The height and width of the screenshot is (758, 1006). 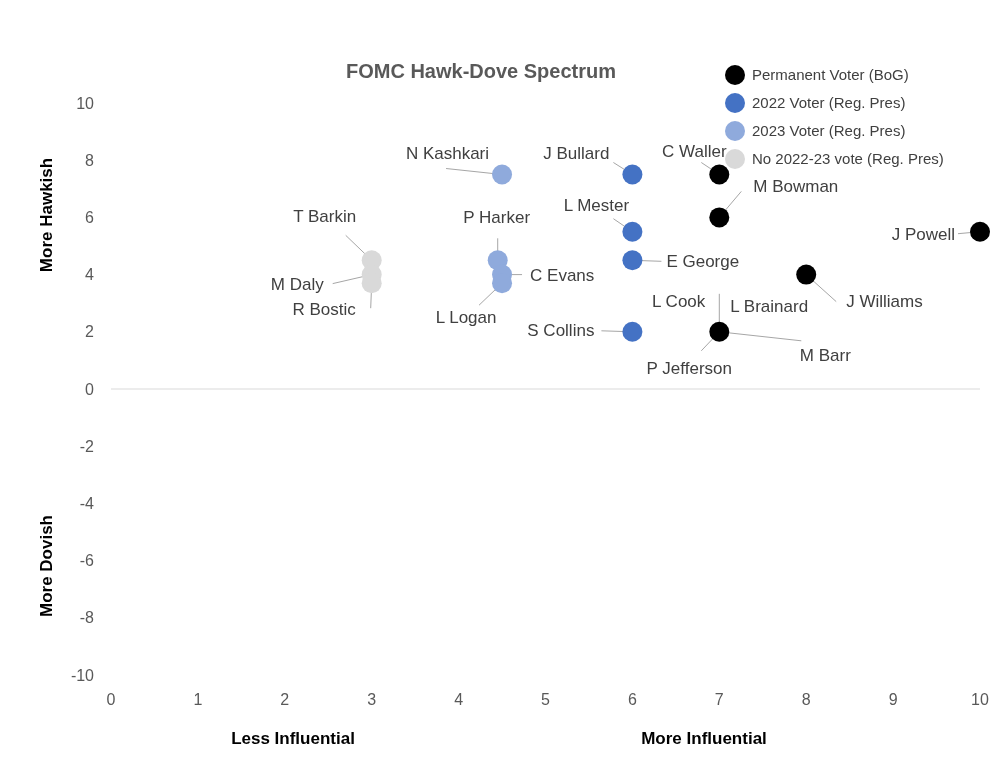 What do you see at coordinates (90, 160) in the screenshot?
I see `y-tick-label: 8` at bounding box center [90, 160].